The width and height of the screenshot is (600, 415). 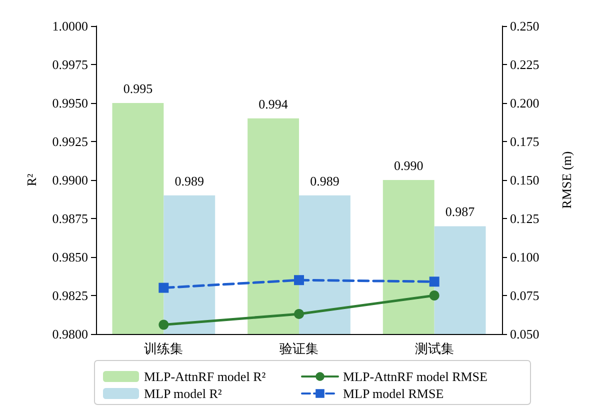 I want to click on y2-tick-label: 0.075, so click(x=525, y=295).